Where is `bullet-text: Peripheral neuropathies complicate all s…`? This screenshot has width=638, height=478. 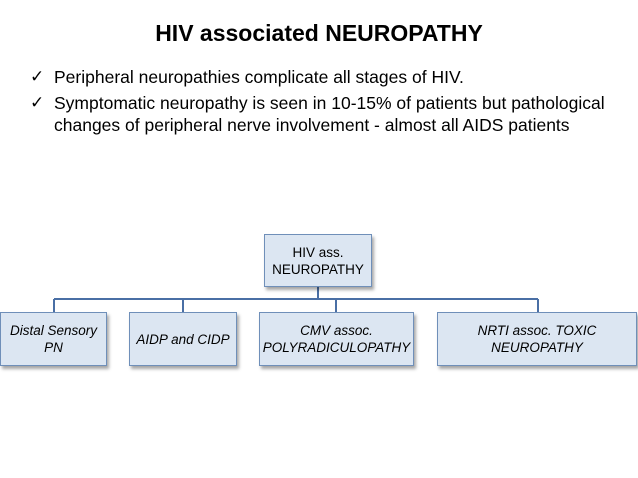 bullet-text: Peripheral neuropathies complicate all s… is located at coordinates (259, 77).